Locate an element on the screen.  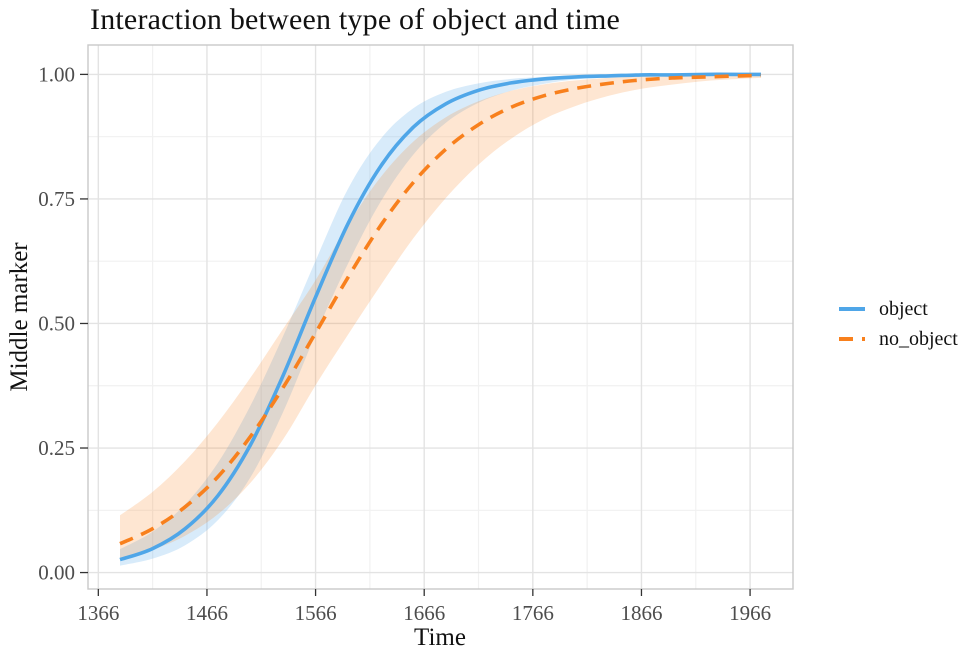
legend-label-object: object is located at coordinates (903, 308).